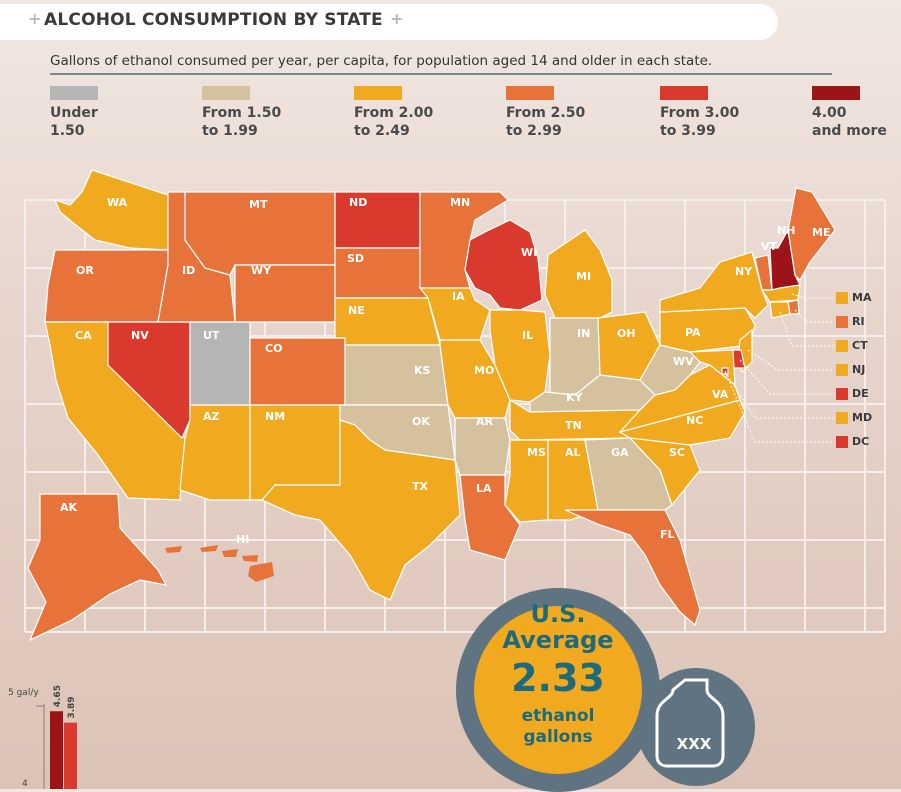 This screenshot has height=792, width=901. Describe the element at coordinates (677, 452) in the screenshot. I see `state-label-sc: SC` at that location.